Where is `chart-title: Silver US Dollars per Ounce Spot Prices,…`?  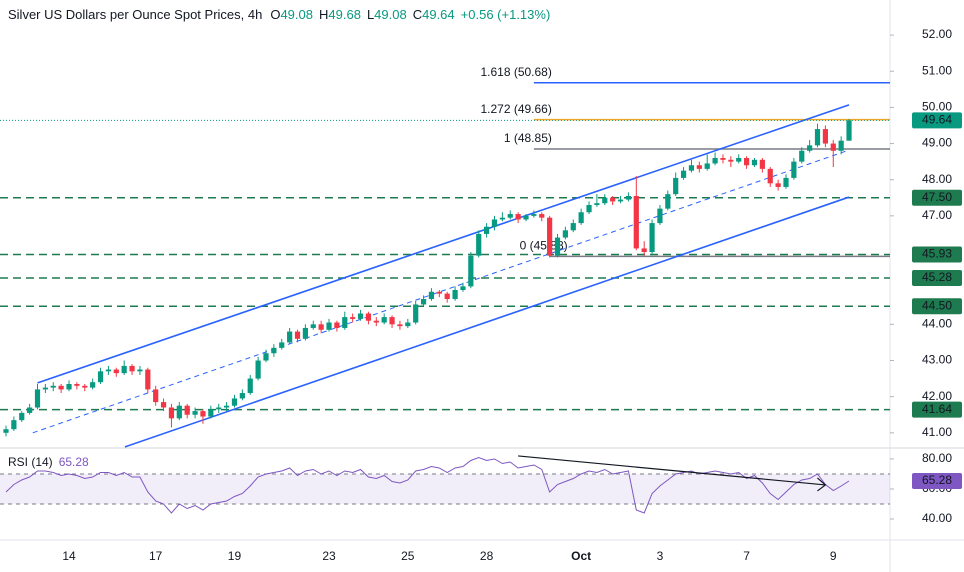 chart-title: Silver US Dollars per Ounce Spot Prices,… is located at coordinates (135, 14).